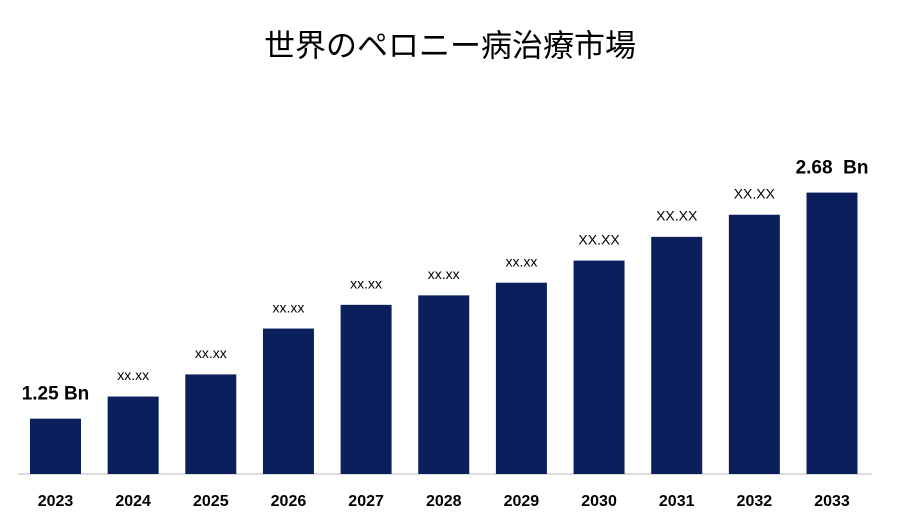 The width and height of the screenshot is (900, 525). Describe the element at coordinates (450, 47) in the screenshot. I see `chart-title: 世界のペロニー病治療市場` at that location.